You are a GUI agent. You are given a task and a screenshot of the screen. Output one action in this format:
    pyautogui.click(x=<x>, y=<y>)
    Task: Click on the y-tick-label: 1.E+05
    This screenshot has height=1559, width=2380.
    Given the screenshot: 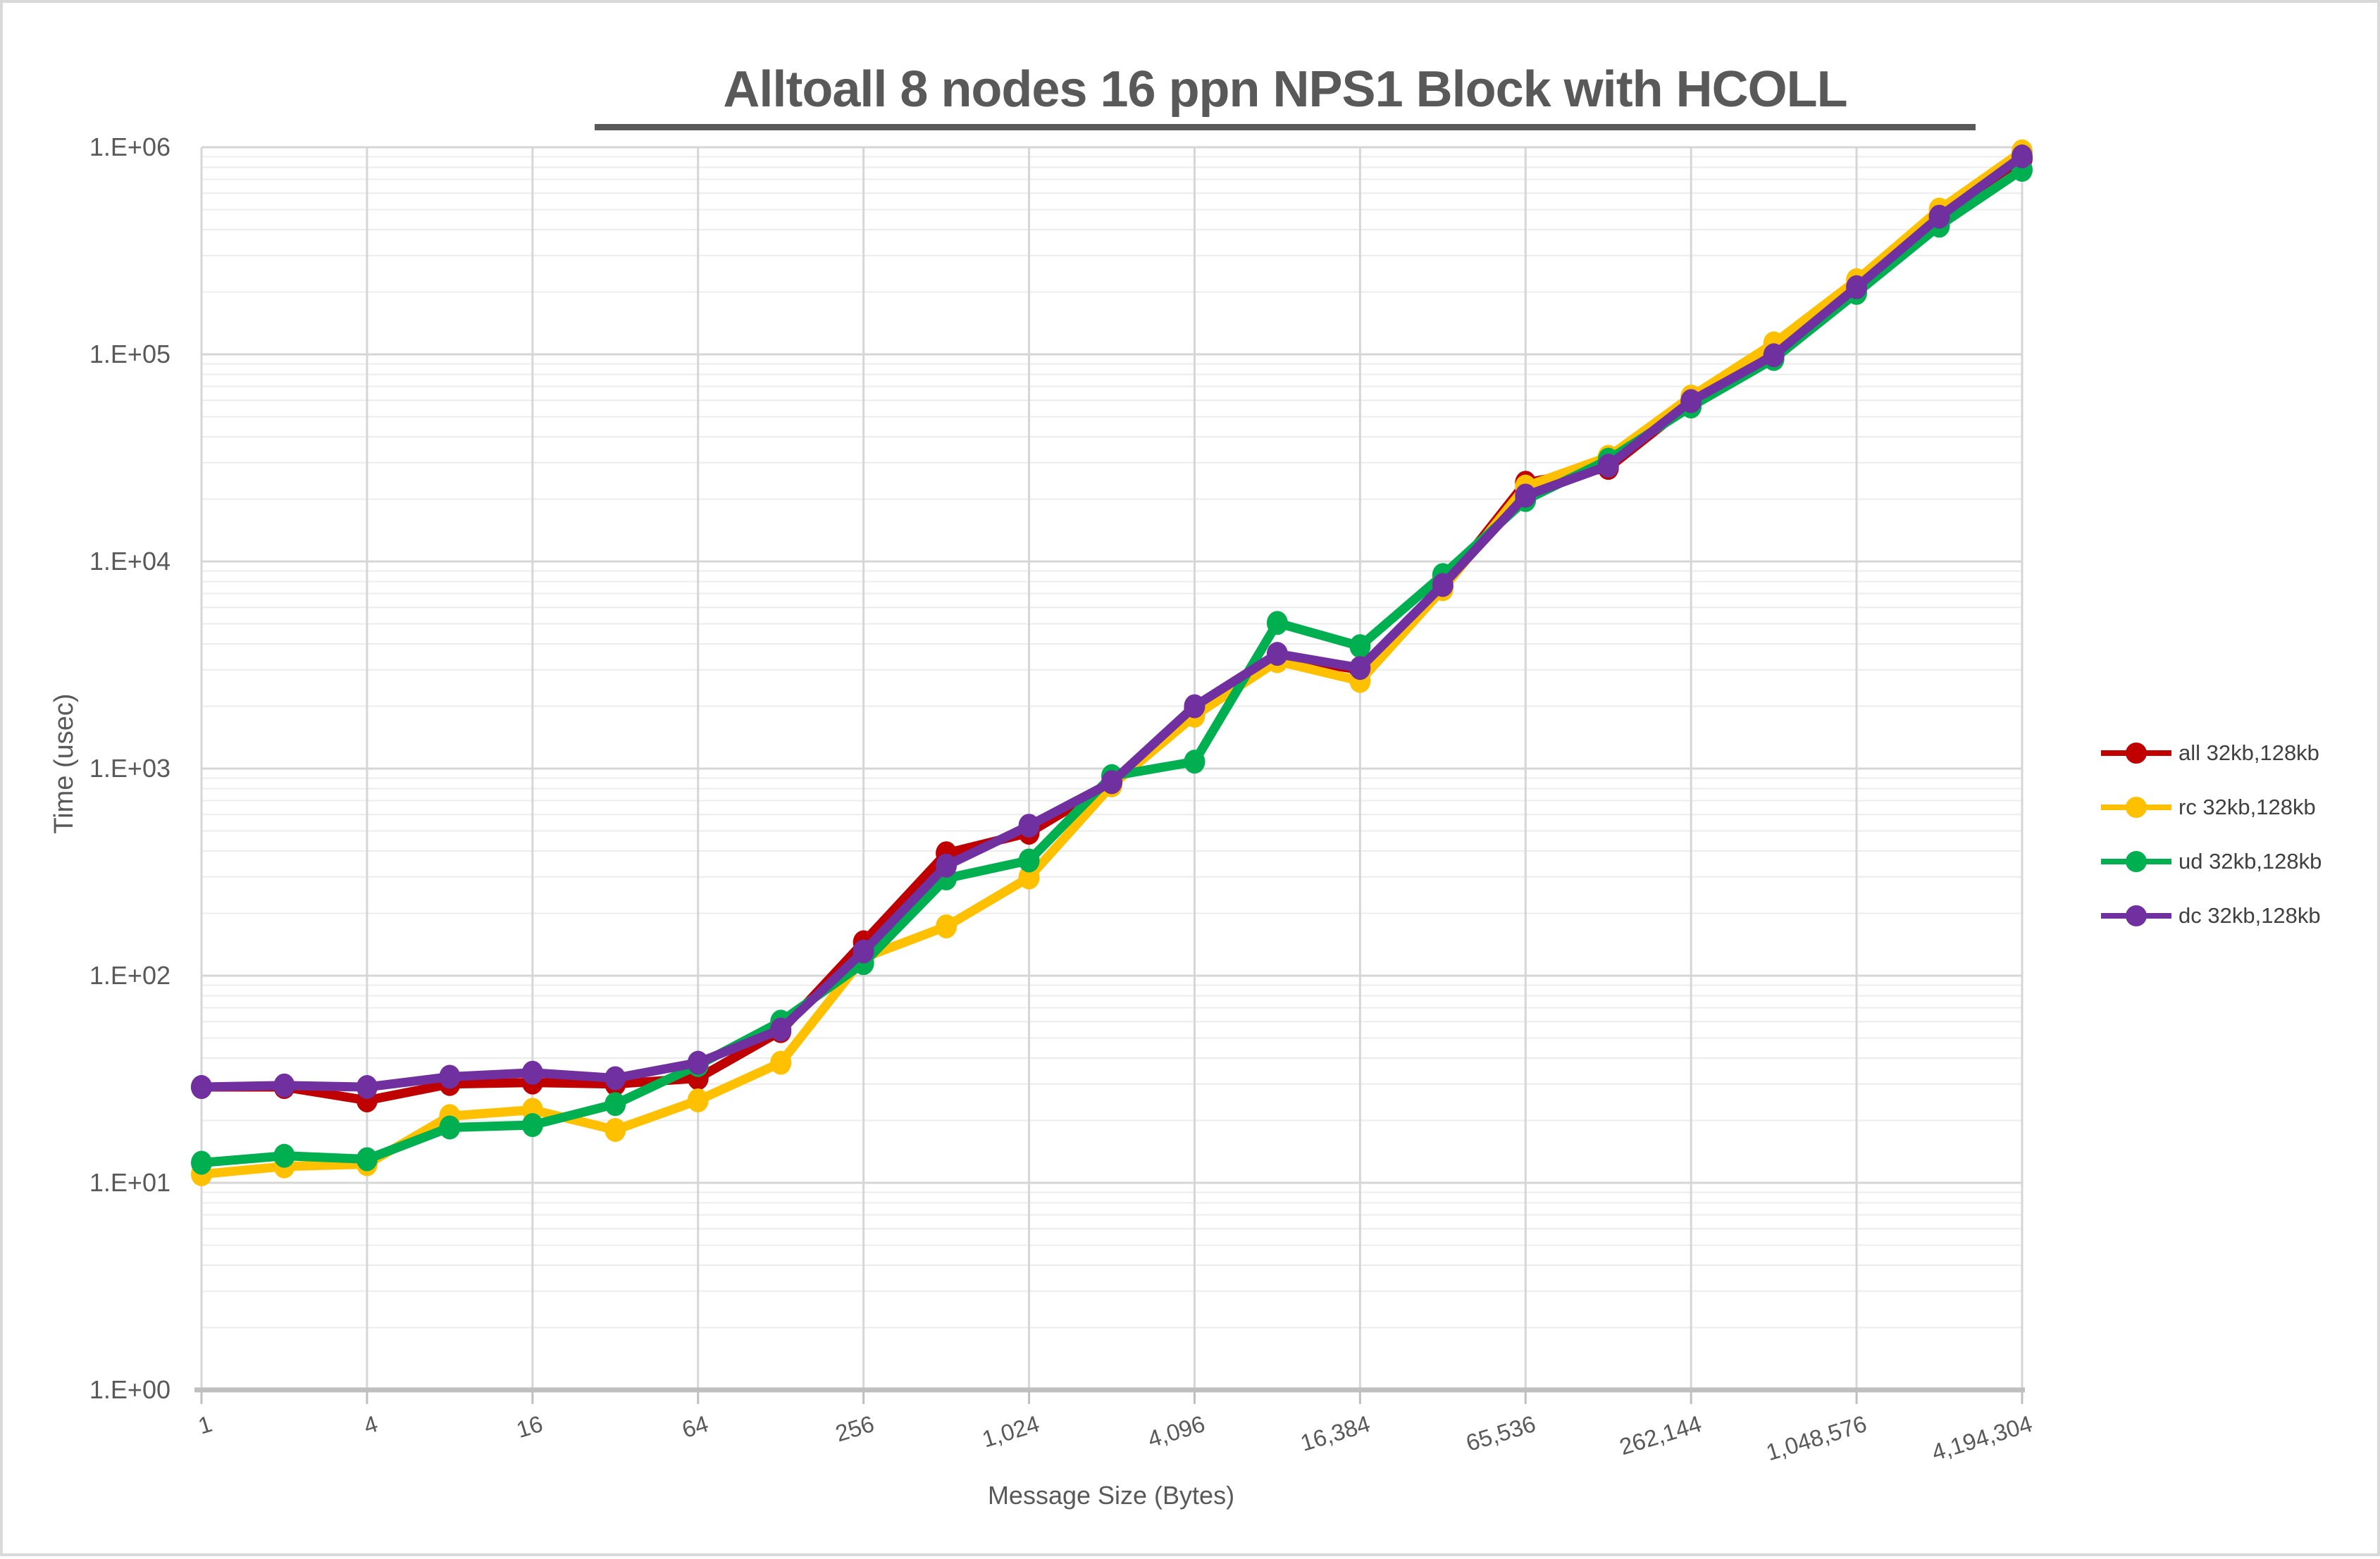 What is the action you would take?
    pyautogui.click(x=130, y=354)
    